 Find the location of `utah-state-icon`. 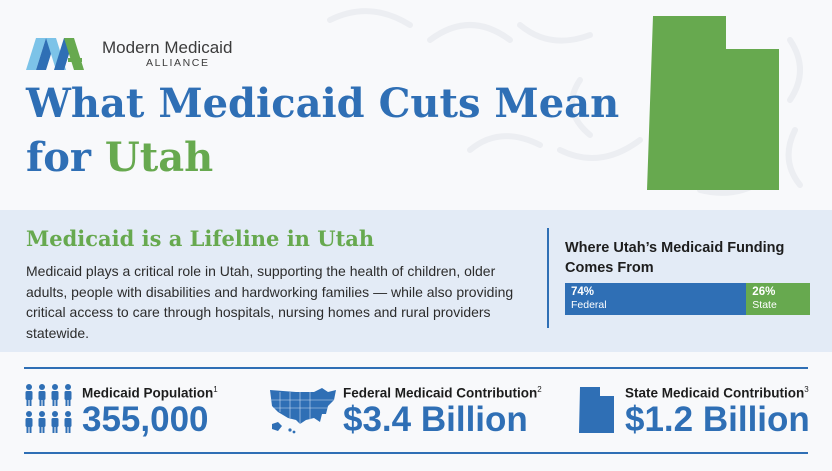

utah-state-icon is located at coordinates (596, 410).